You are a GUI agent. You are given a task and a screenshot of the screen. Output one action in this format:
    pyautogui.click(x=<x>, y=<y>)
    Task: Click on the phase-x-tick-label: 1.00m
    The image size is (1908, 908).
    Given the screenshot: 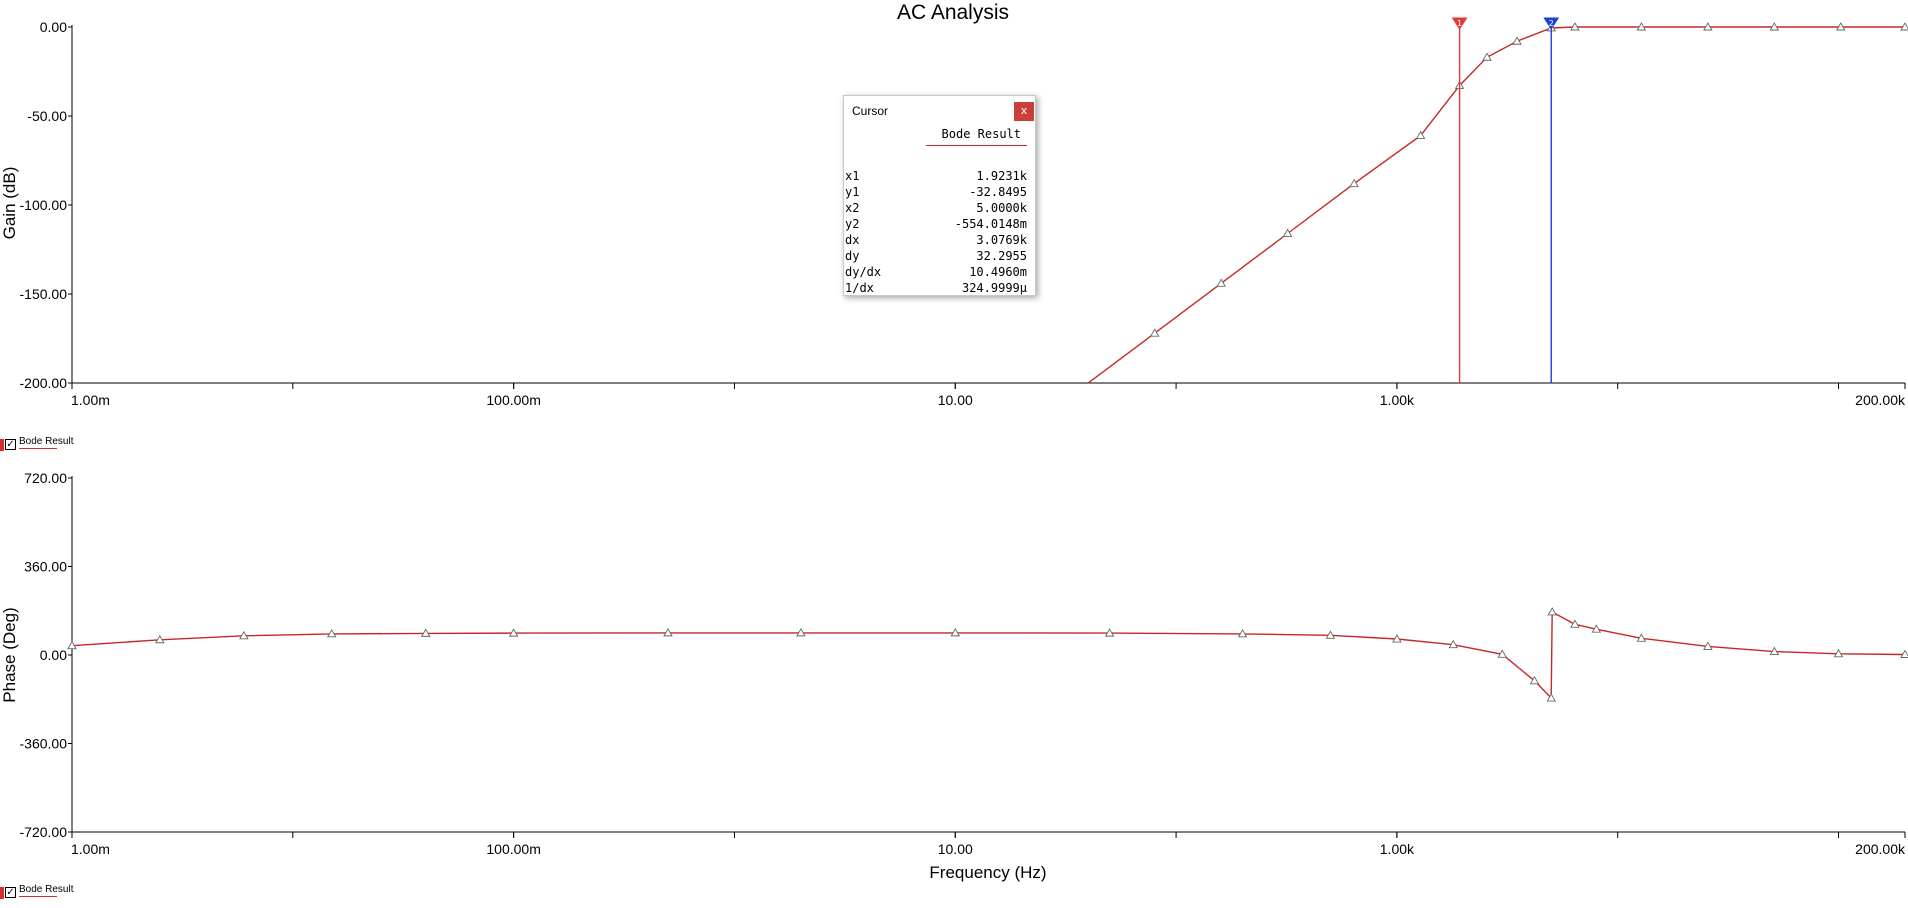 What is the action you would take?
    pyautogui.click(x=90, y=849)
    